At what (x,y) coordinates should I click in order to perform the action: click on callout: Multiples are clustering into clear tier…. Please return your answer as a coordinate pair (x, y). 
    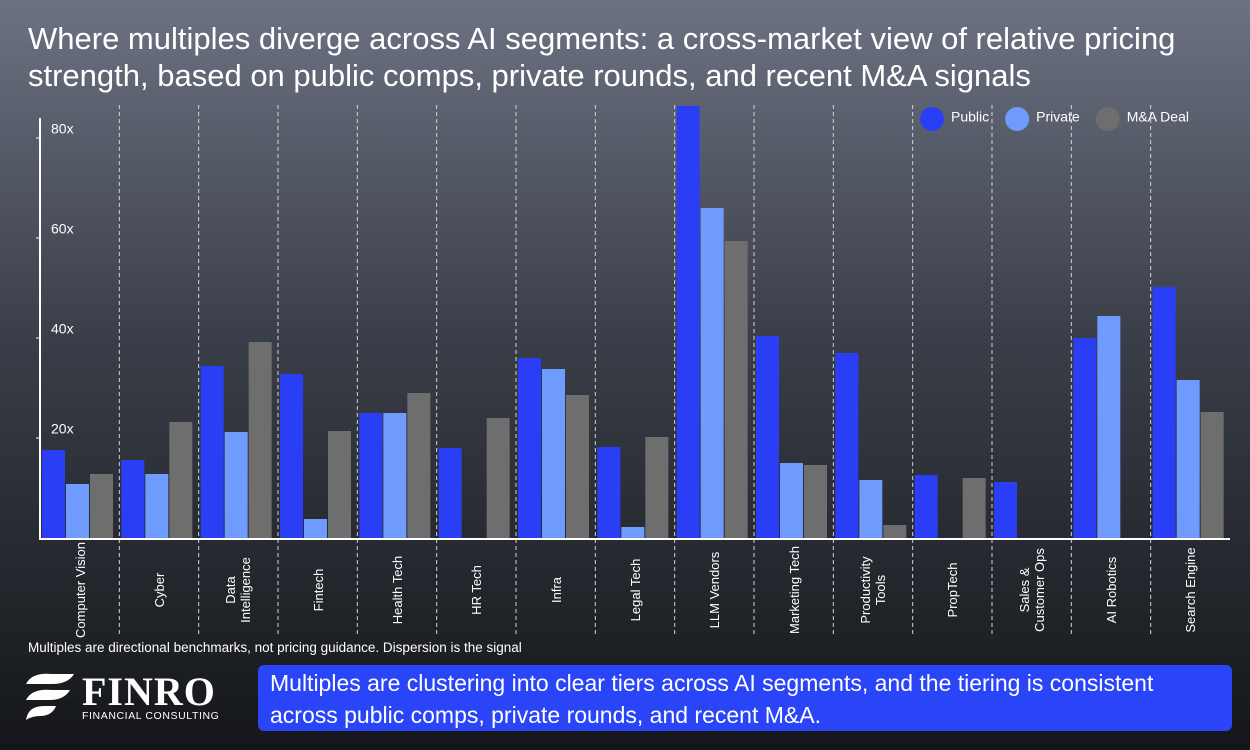
    Looking at the image, I should click on (745, 698).